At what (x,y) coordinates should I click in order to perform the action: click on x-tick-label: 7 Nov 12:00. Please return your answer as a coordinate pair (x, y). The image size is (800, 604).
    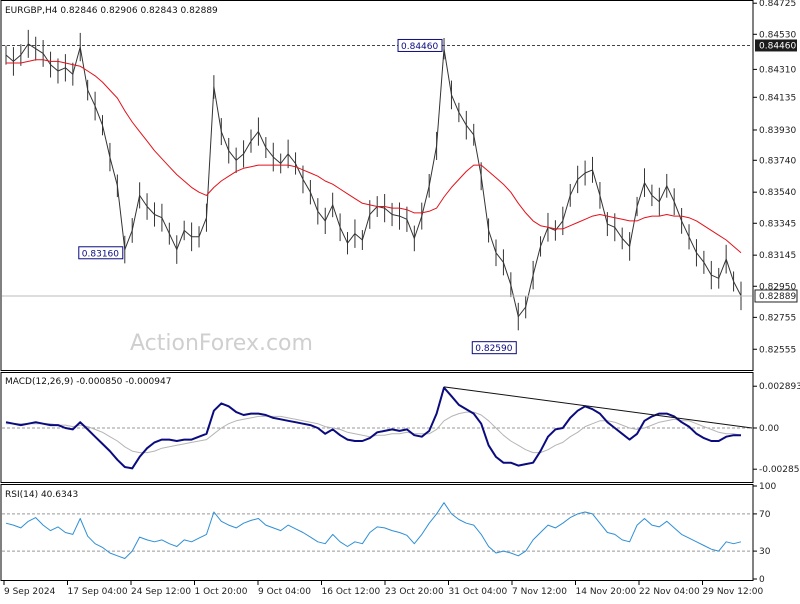
    Looking at the image, I should click on (539, 592).